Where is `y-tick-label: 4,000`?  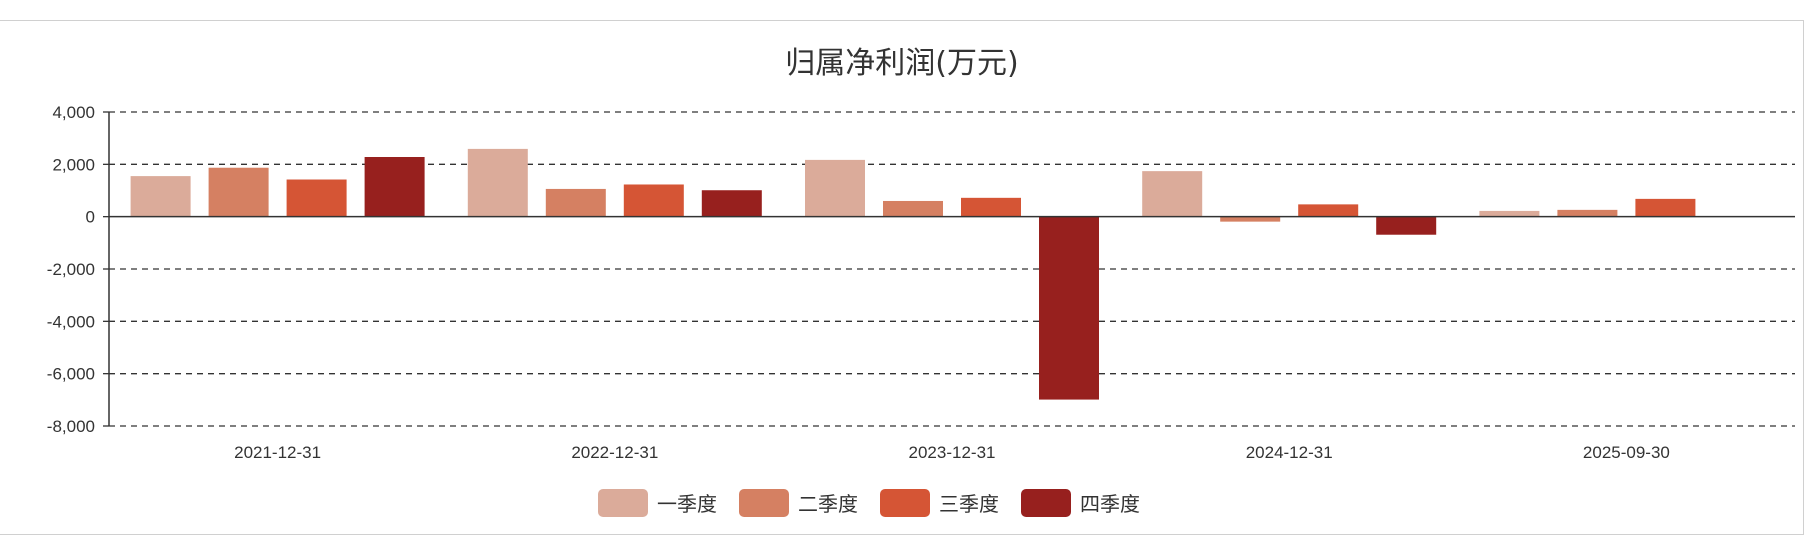 y-tick-label: 4,000 is located at coordinates (73, 112).